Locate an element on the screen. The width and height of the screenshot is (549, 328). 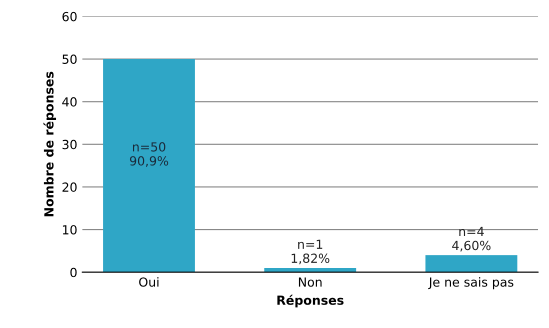
x-tick-label: Je ne sais pas is located at coordinates (471, 283).